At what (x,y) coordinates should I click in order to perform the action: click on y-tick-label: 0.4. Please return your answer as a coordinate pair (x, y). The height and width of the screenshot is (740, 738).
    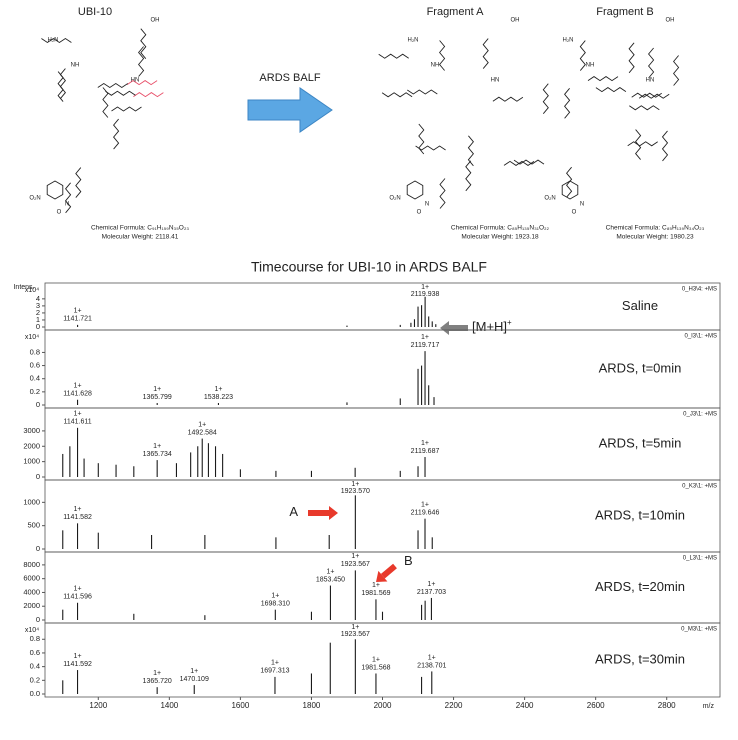
    Looking at the image, I should click on (35, 378).